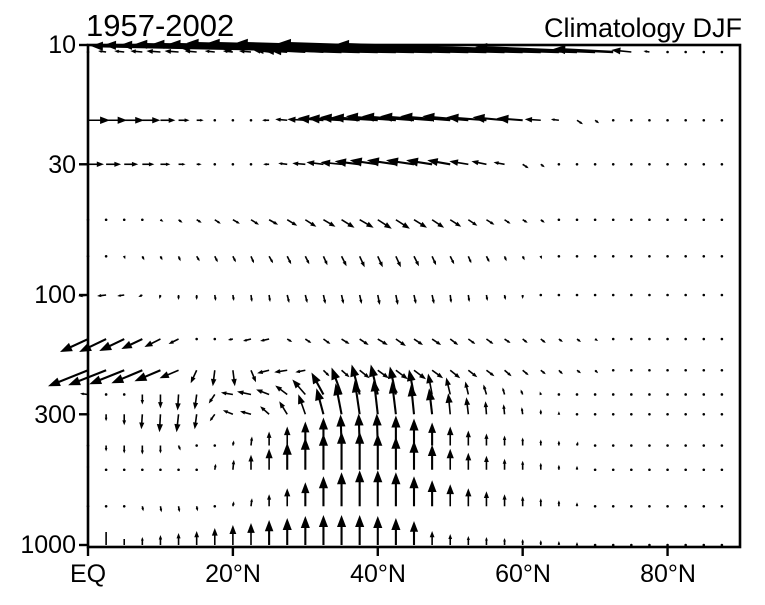 The height and width of the screenshot is (605, 765). Describe the element at coordinates (160, 25) in the screenshot. I see `title-period: 1957-2002` at that location.